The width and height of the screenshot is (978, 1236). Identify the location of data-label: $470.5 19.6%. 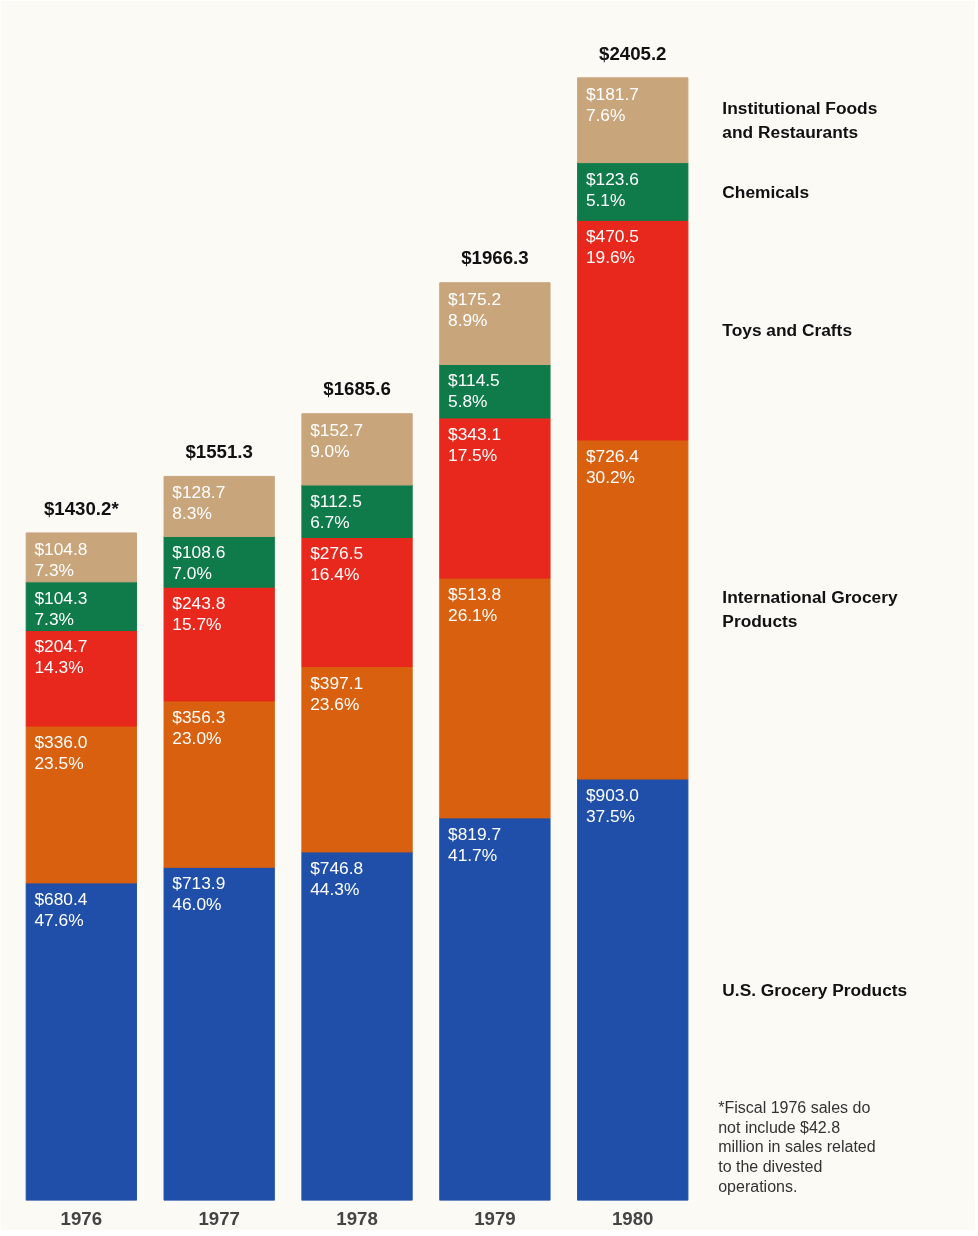
(612, 247).